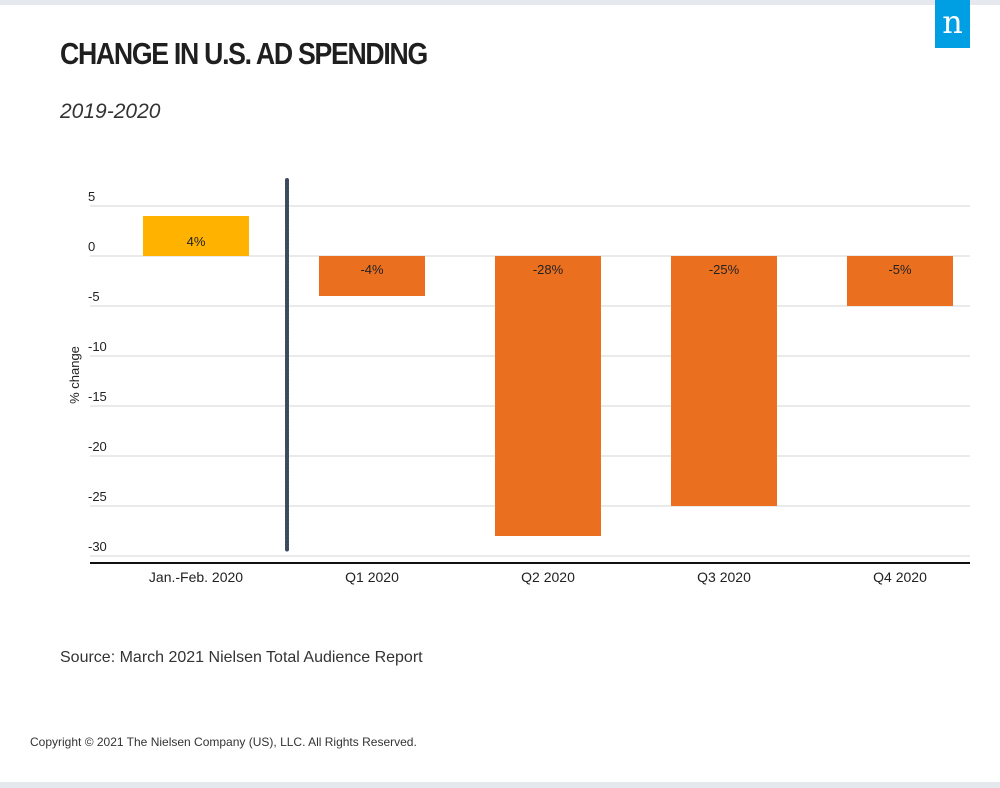  What do you see at coordinates (97, 371) in the screenshot?
I see `y-tick-labels: 5 0 -5 -10 -15 -20 -25 -30` at bounding box center [97, 371].